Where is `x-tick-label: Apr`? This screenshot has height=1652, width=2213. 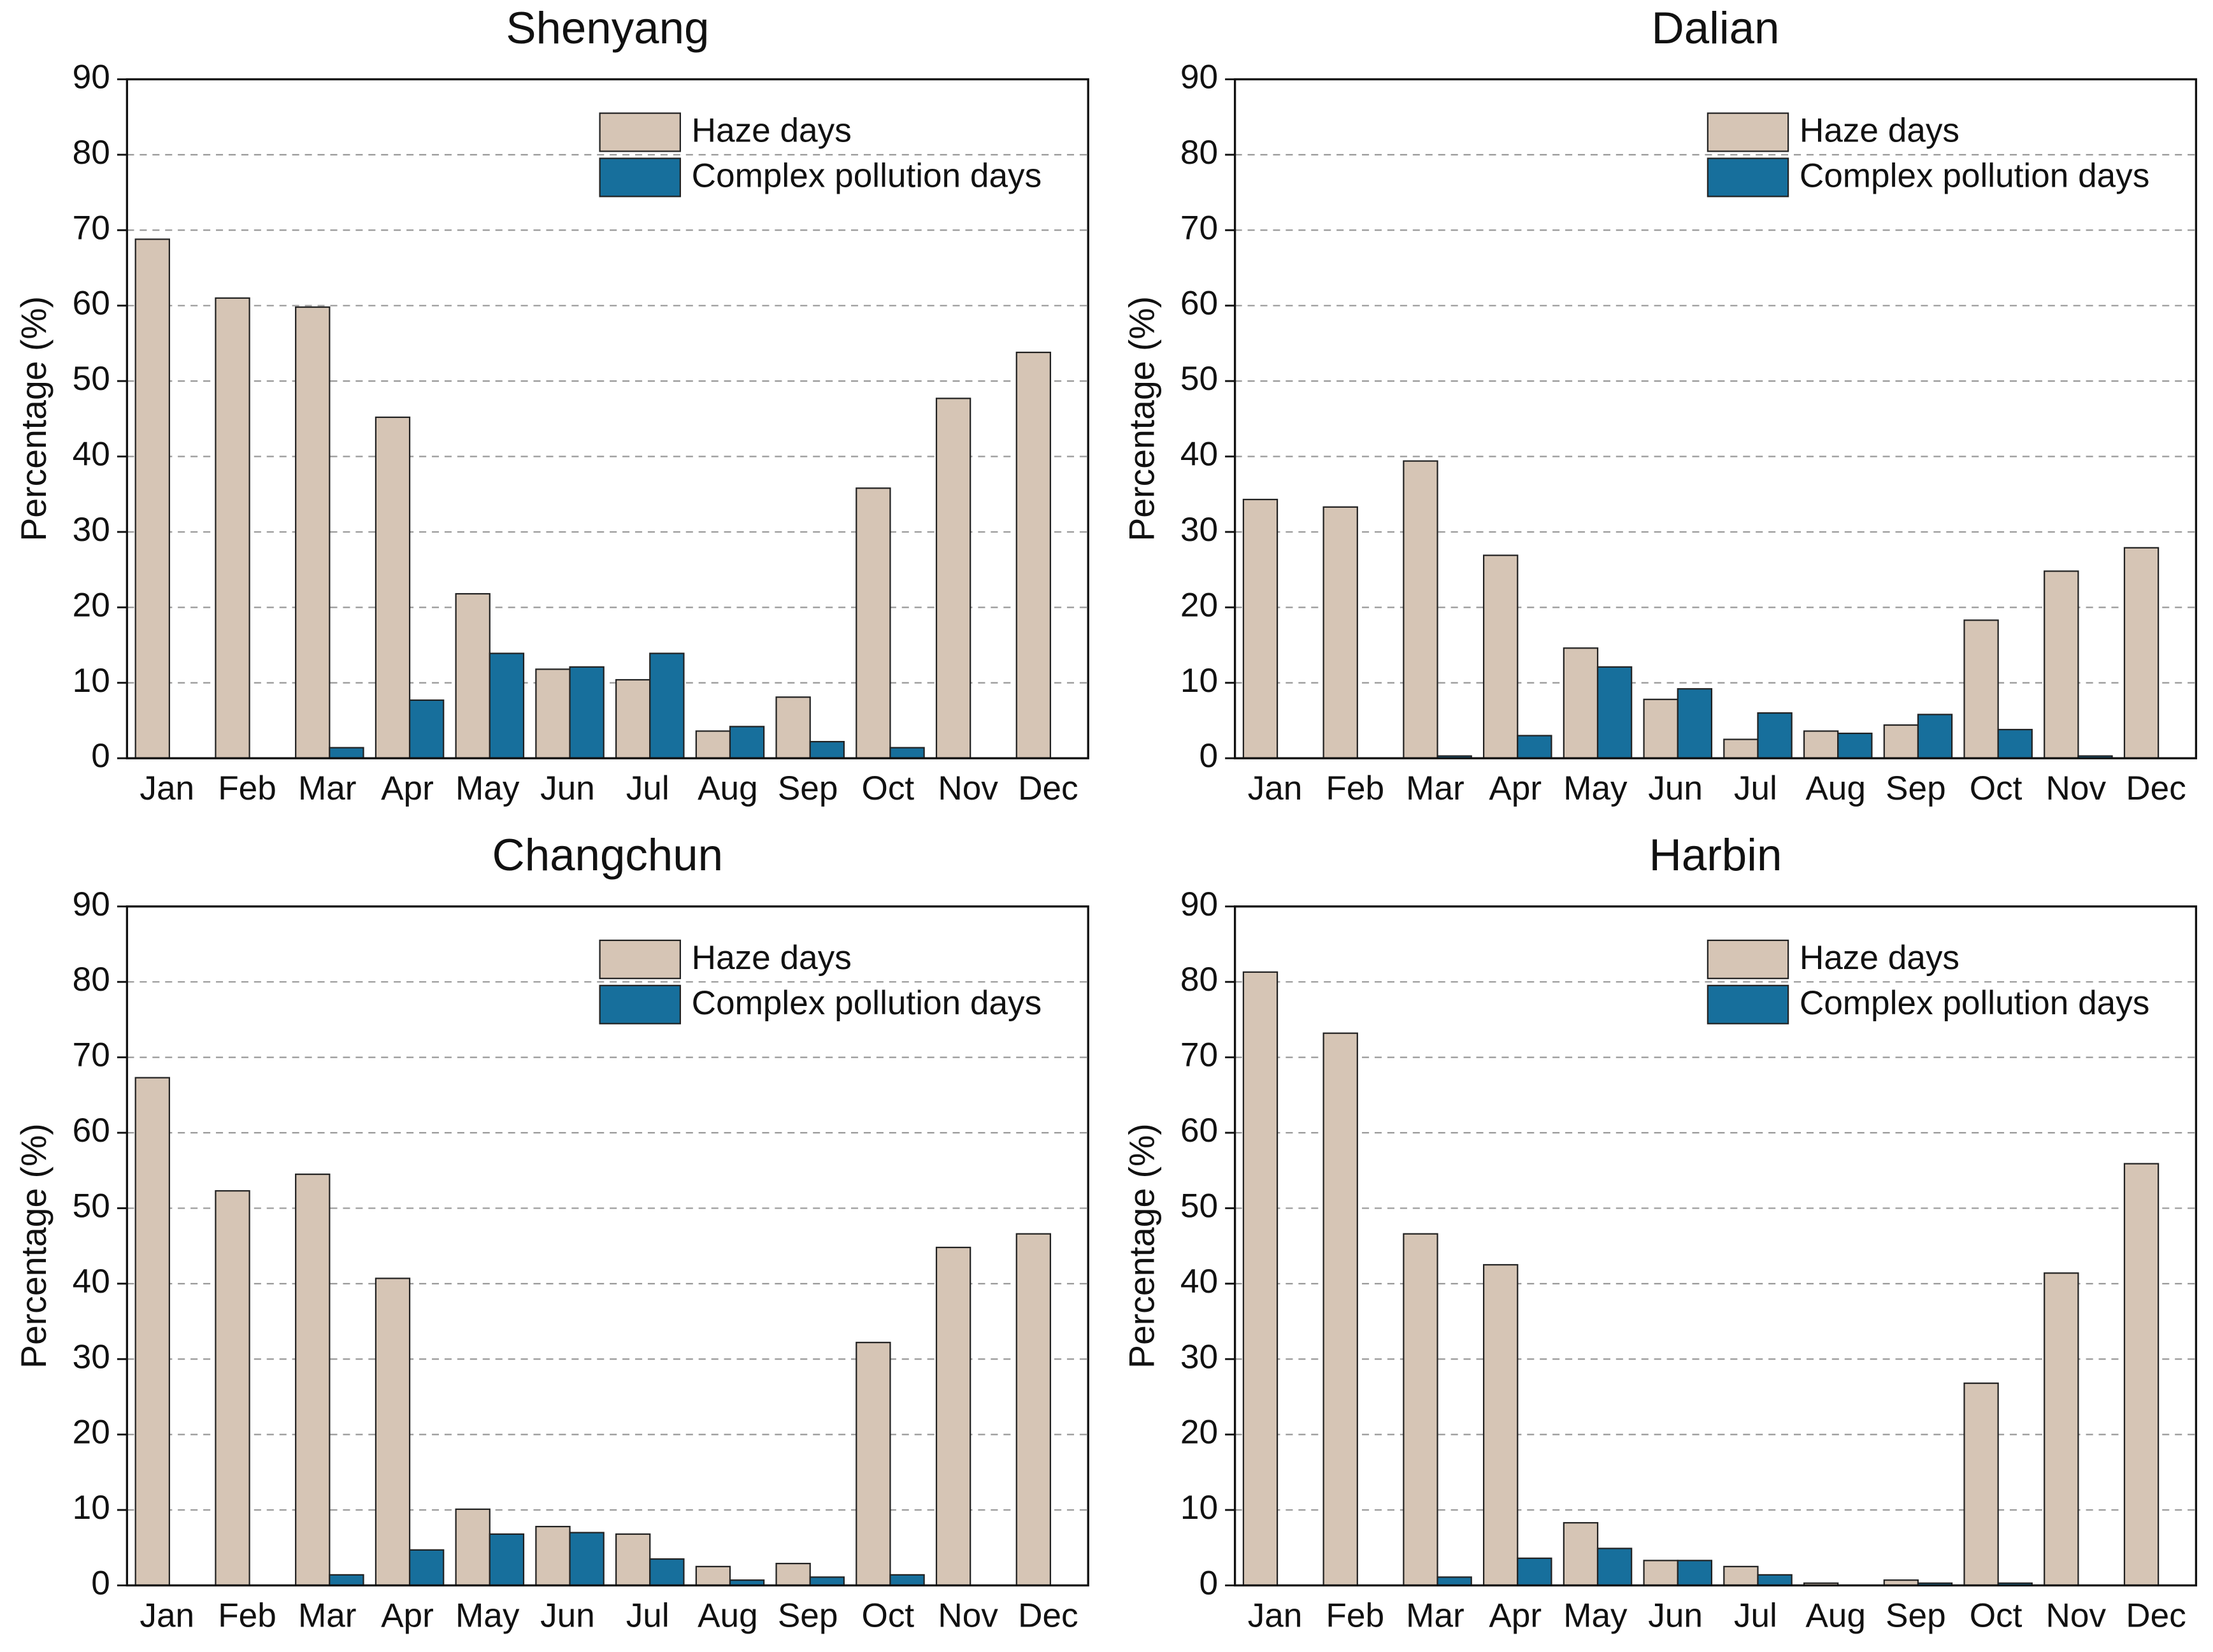 x-tick-label: Apr is located at coordinates (1516, 1615).